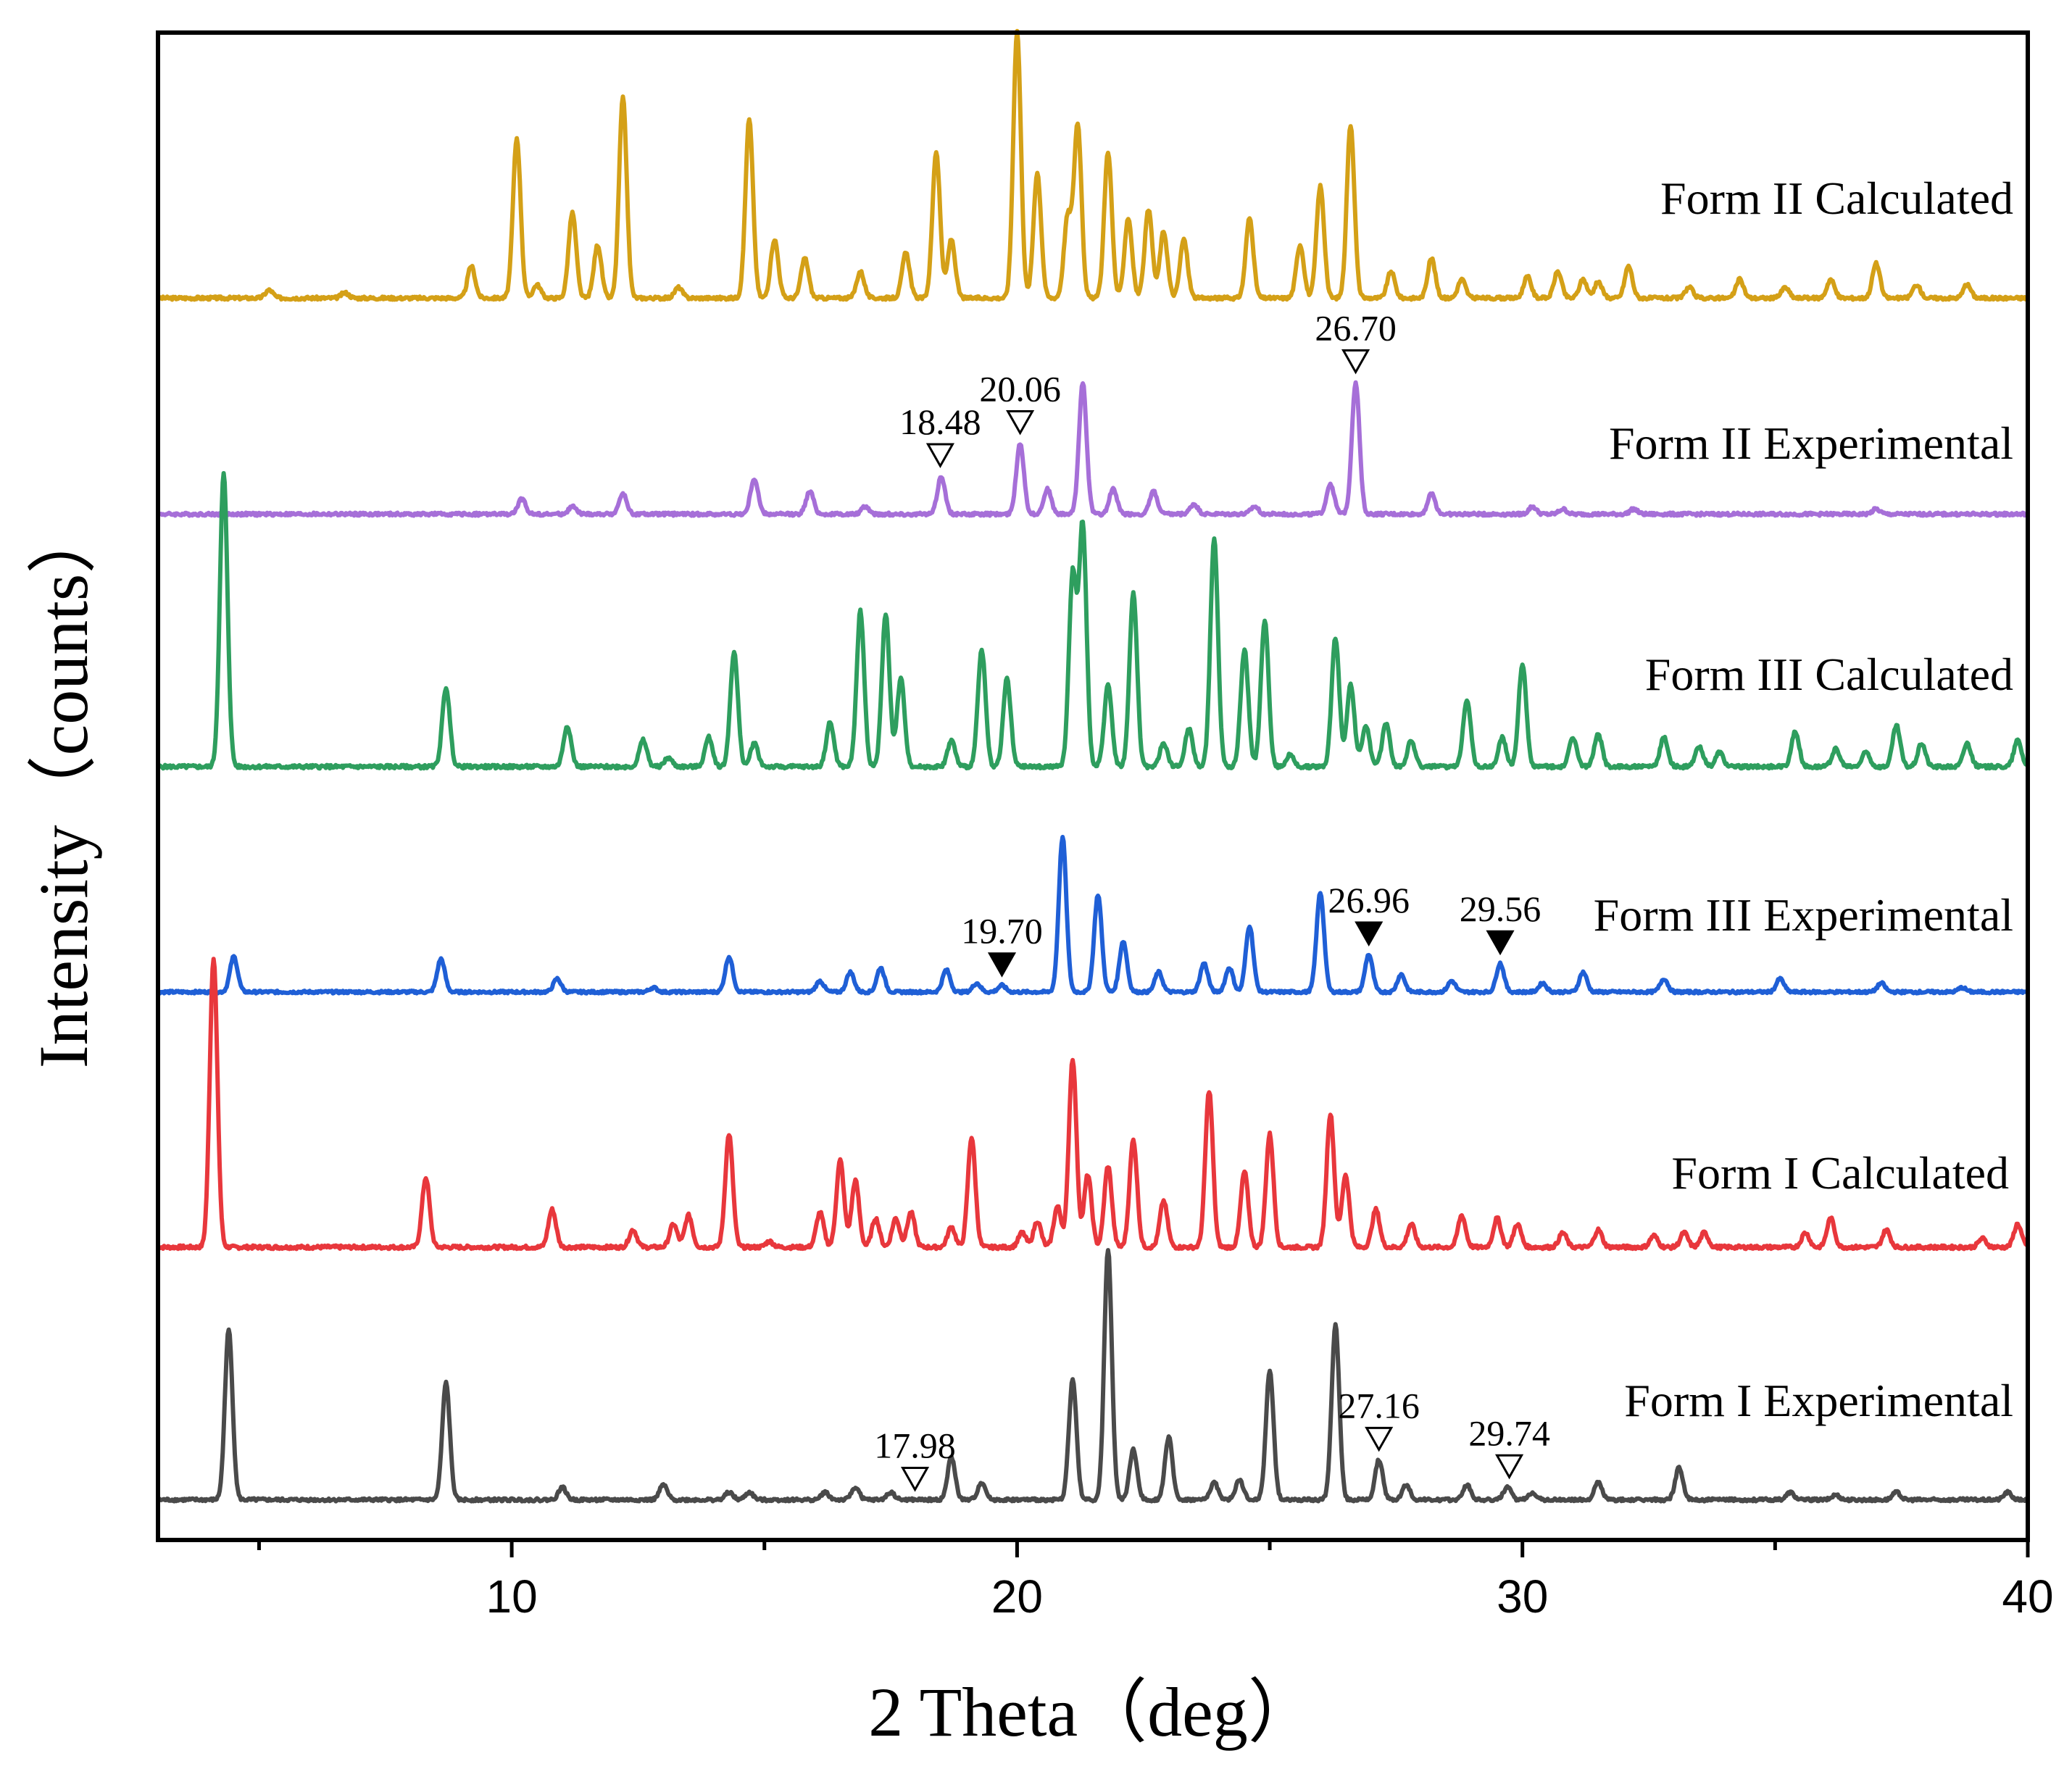 The image size is (2072, 1790). Describe the element at coordinates (915, 1445) in the screenshot. I see `peak-label-17-98: 17.98` at that location.